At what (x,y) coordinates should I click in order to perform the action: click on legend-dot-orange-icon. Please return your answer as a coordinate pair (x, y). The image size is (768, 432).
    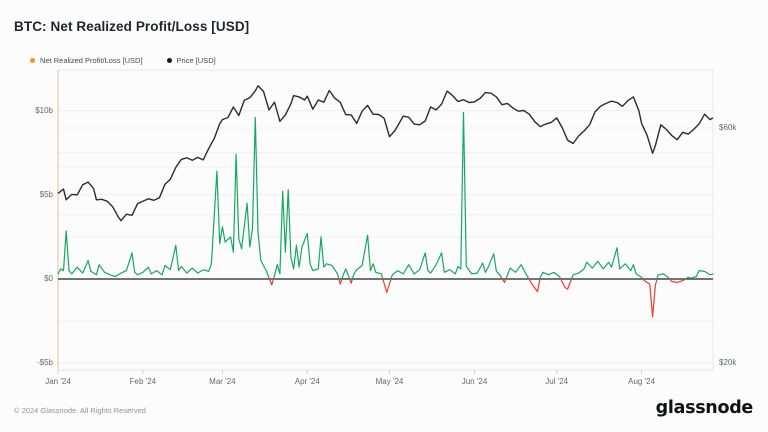
    Looking at the image, I should click on (32, 60).